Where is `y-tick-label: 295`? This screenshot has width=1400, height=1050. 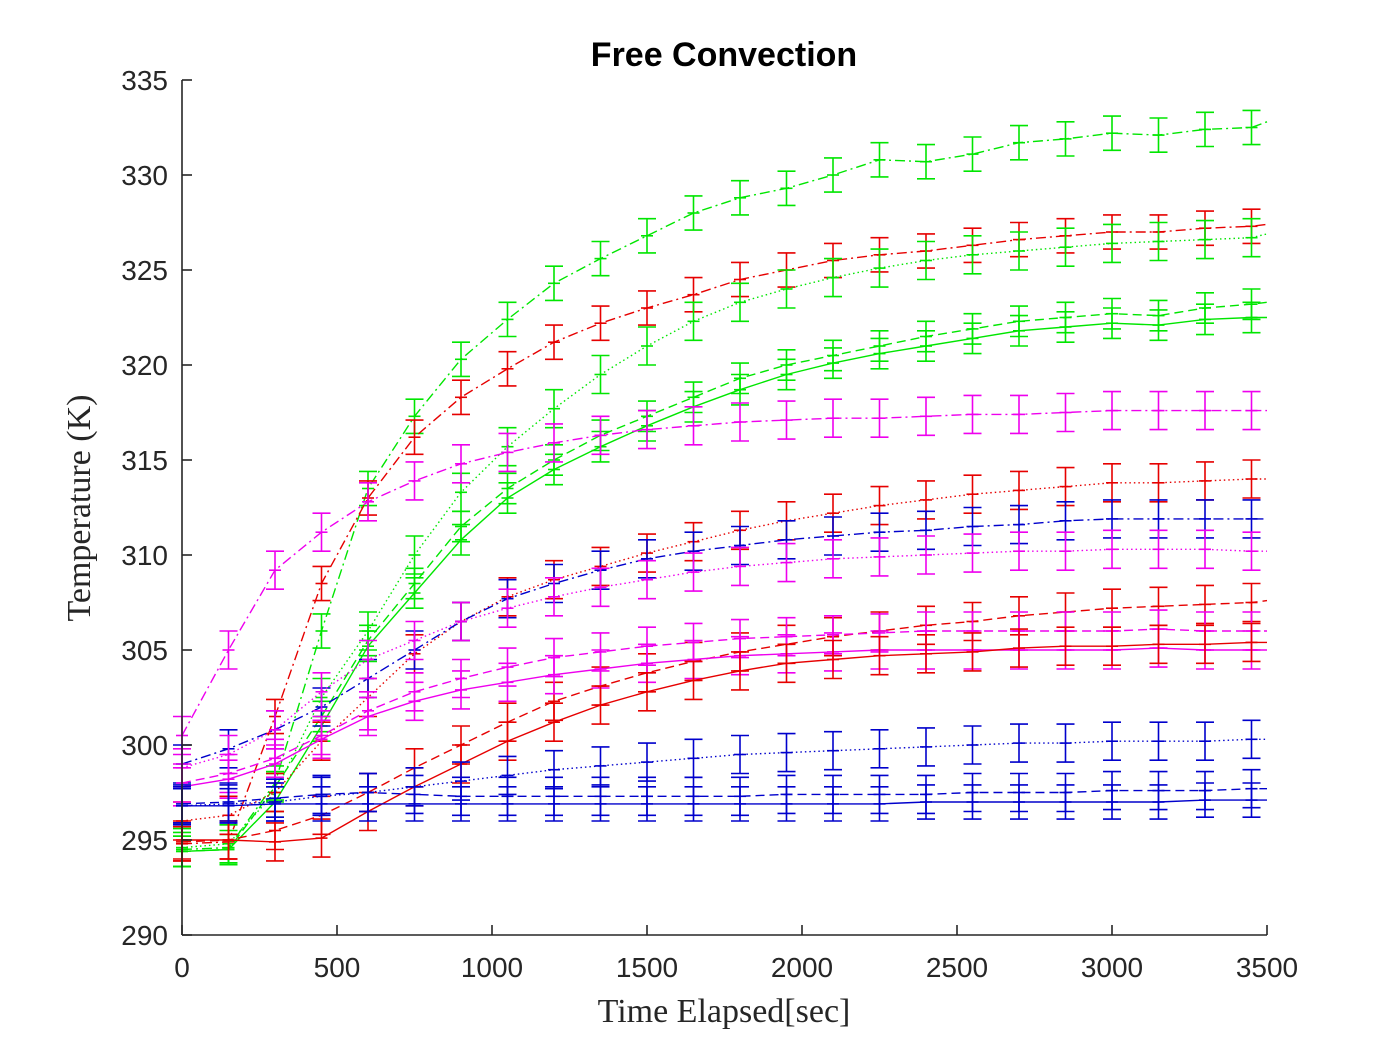
y-tick-label: 295 is located at coordinates (144, 840).